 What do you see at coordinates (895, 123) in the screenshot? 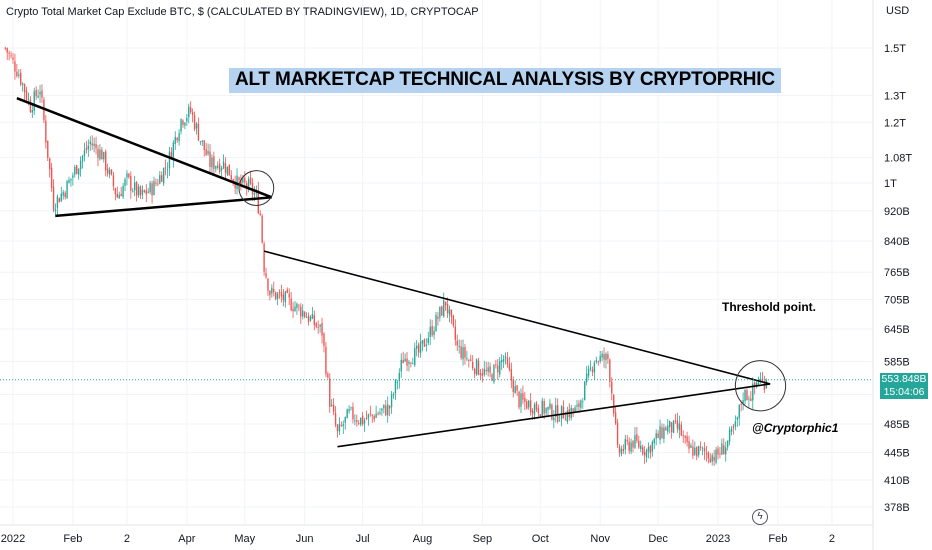
I see `price-tick-label: 1.2T` at bounding box center [895, 123].